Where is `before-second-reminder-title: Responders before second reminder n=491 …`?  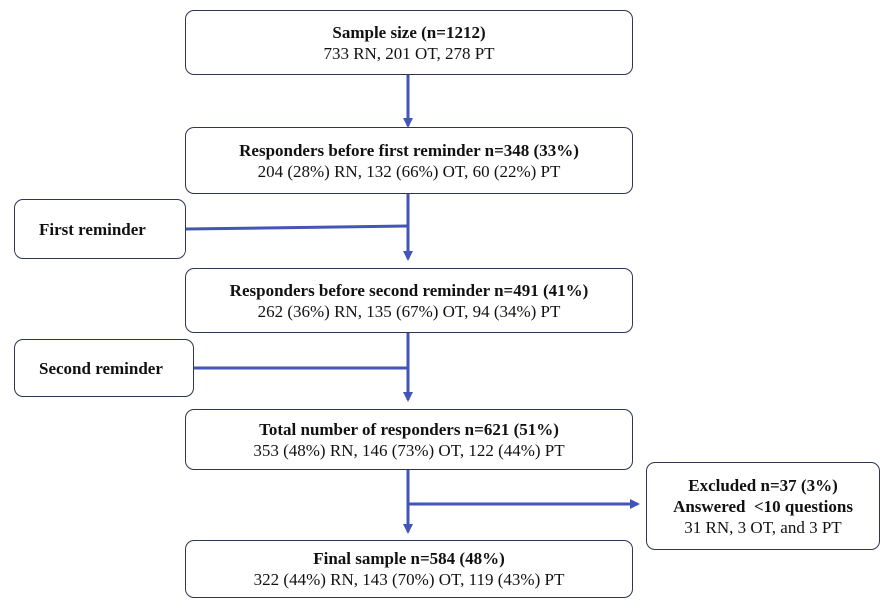 before-second-reminder-title: Responders before second reminder n=491 … is located at coordinates (409, 290).